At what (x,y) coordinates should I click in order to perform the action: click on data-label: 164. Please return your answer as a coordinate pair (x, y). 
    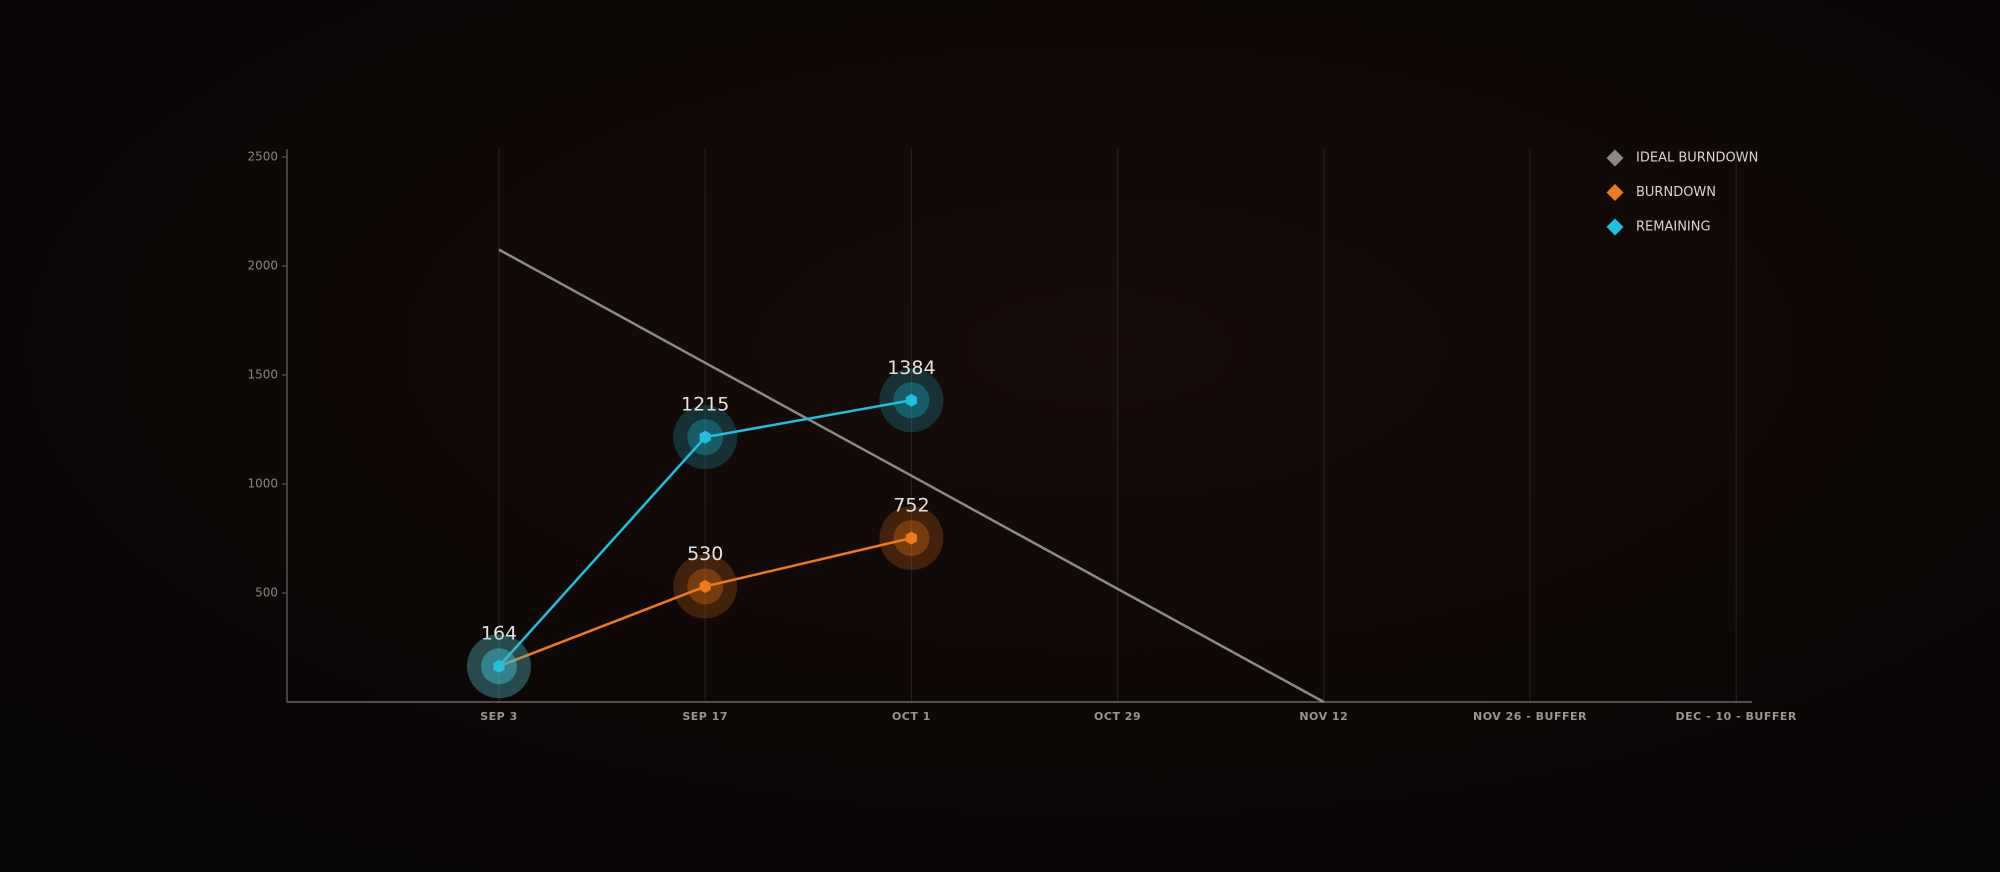
    Looking at the image, I should click on (499, 634).